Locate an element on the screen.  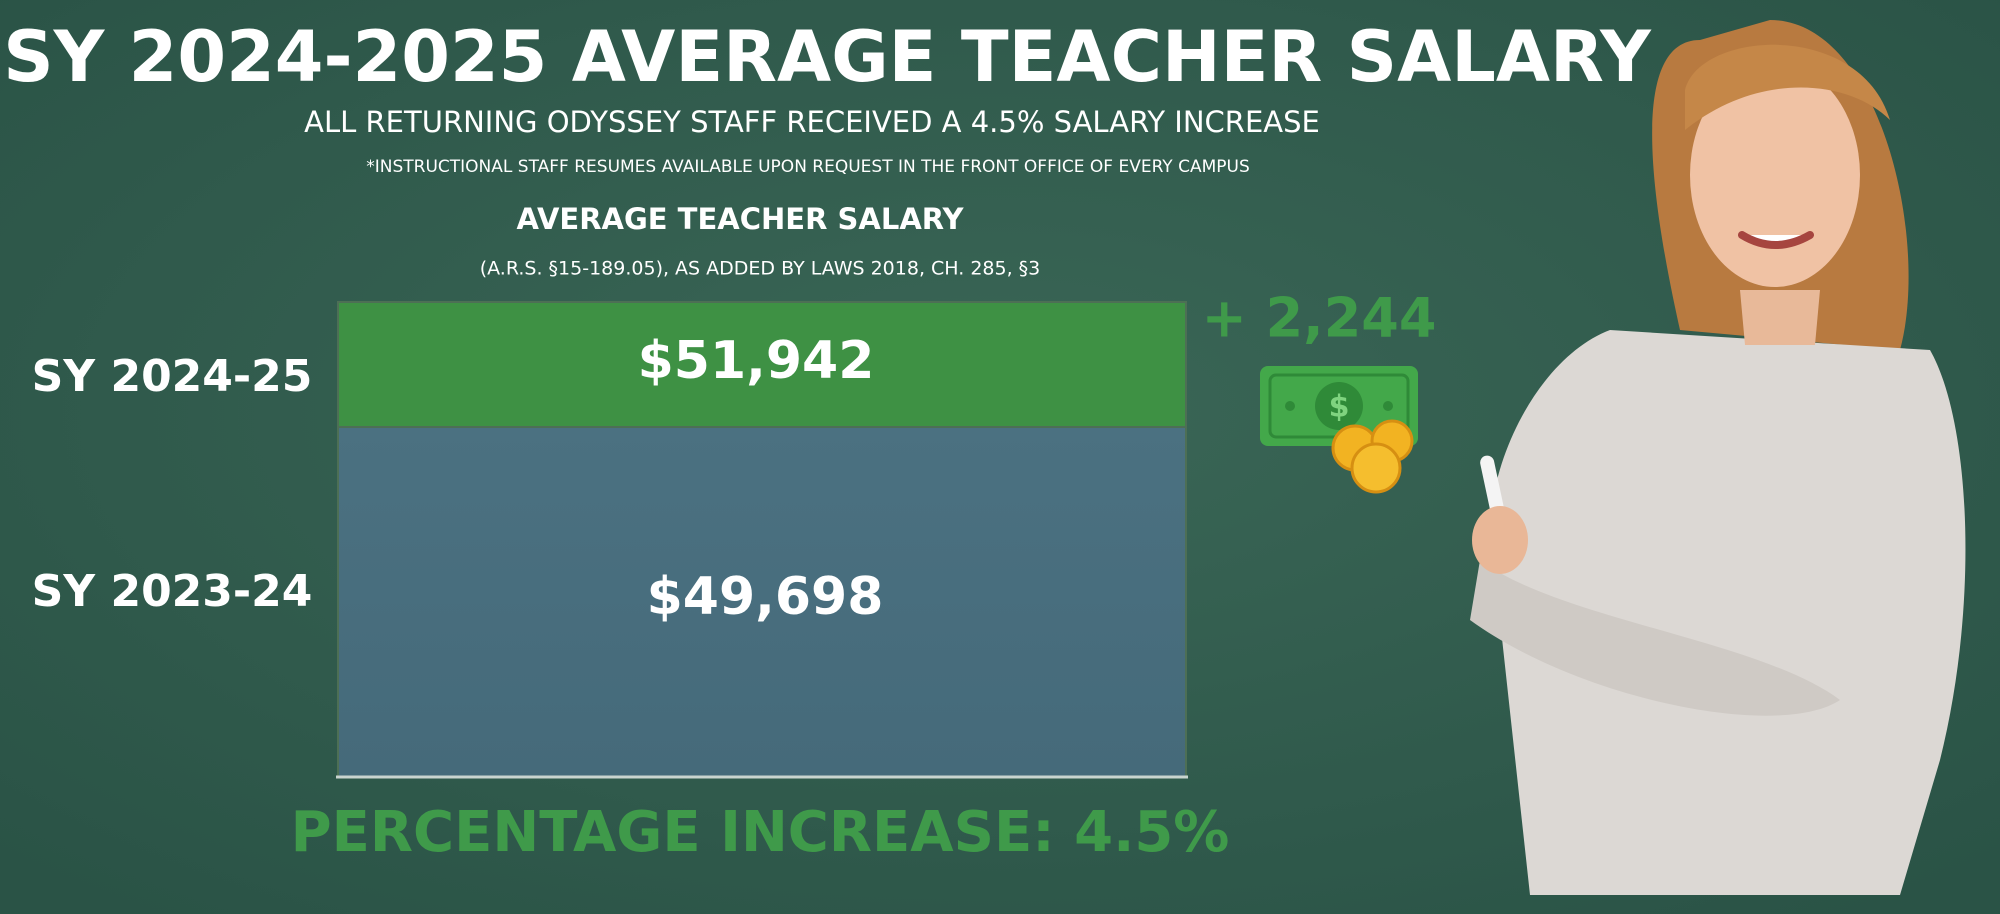
current-bar is located at coordinates (762, 364).